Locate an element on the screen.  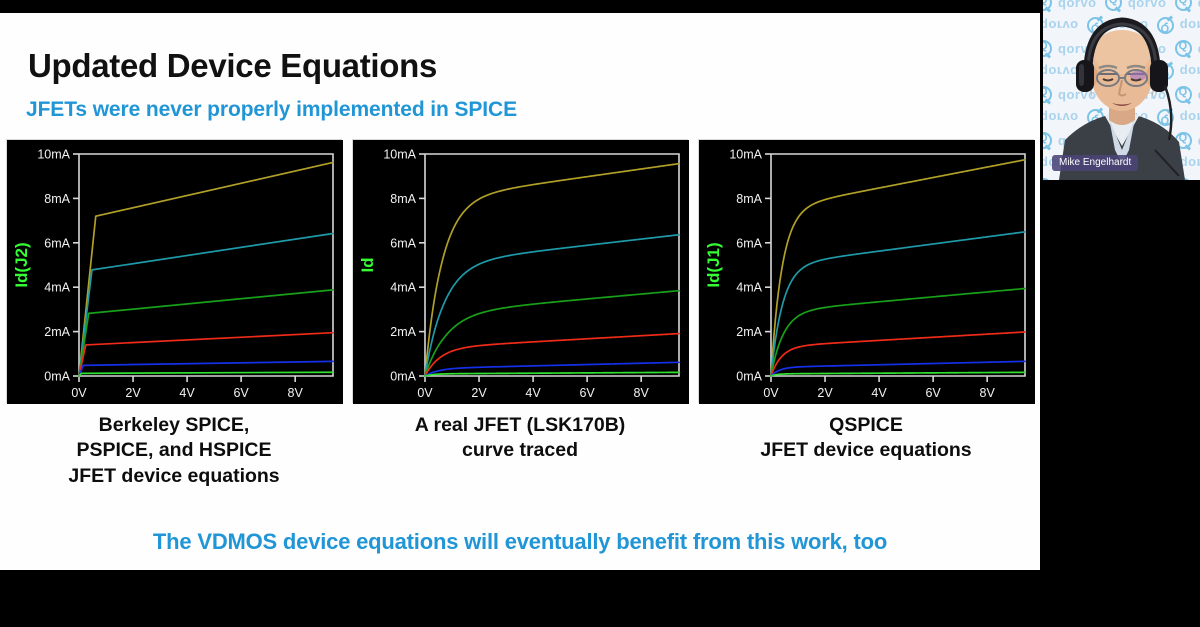
chart-panel-real-jfet: 0mA 2mA 4mA 6mA 8mA 10mA 0V 2V 4V 6V 8V Id is located at coordinates (520, 271).